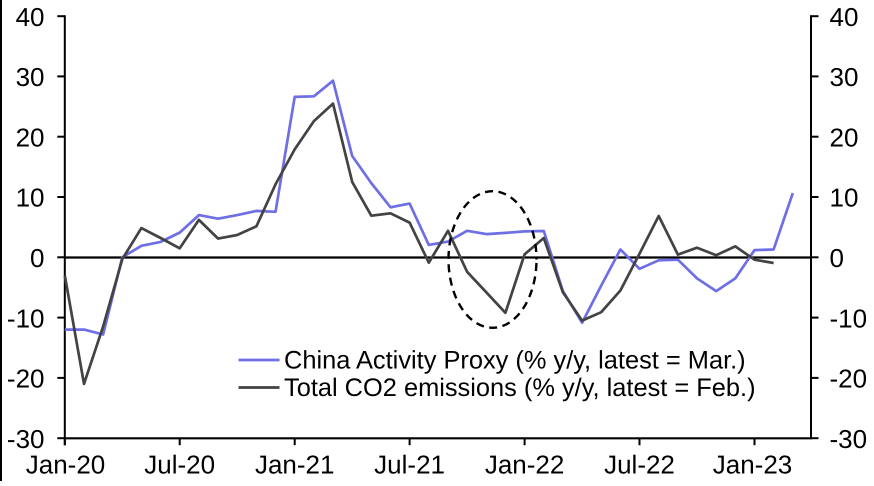 This screenshot has height=486, width=874. What do you see at coordinates (409, 465) in the screenshot?
I see `svg-text: Jul-21` at bounding box center [409, 465].